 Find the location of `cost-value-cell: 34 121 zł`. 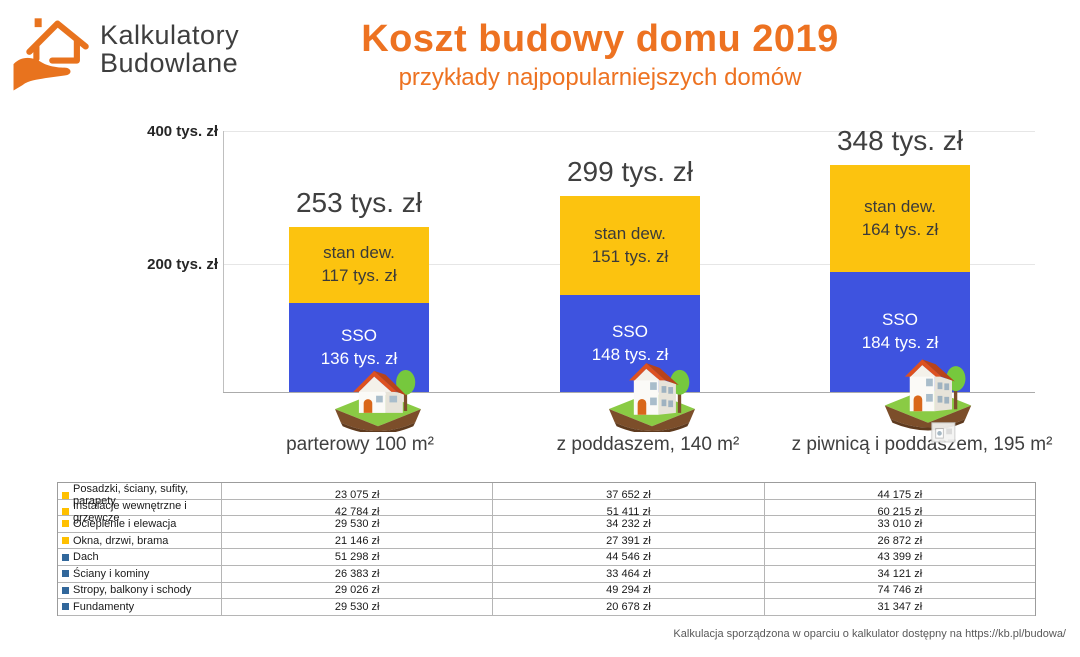

cost-value-cell: 34 121 zł is located at coordinates (899, 573).